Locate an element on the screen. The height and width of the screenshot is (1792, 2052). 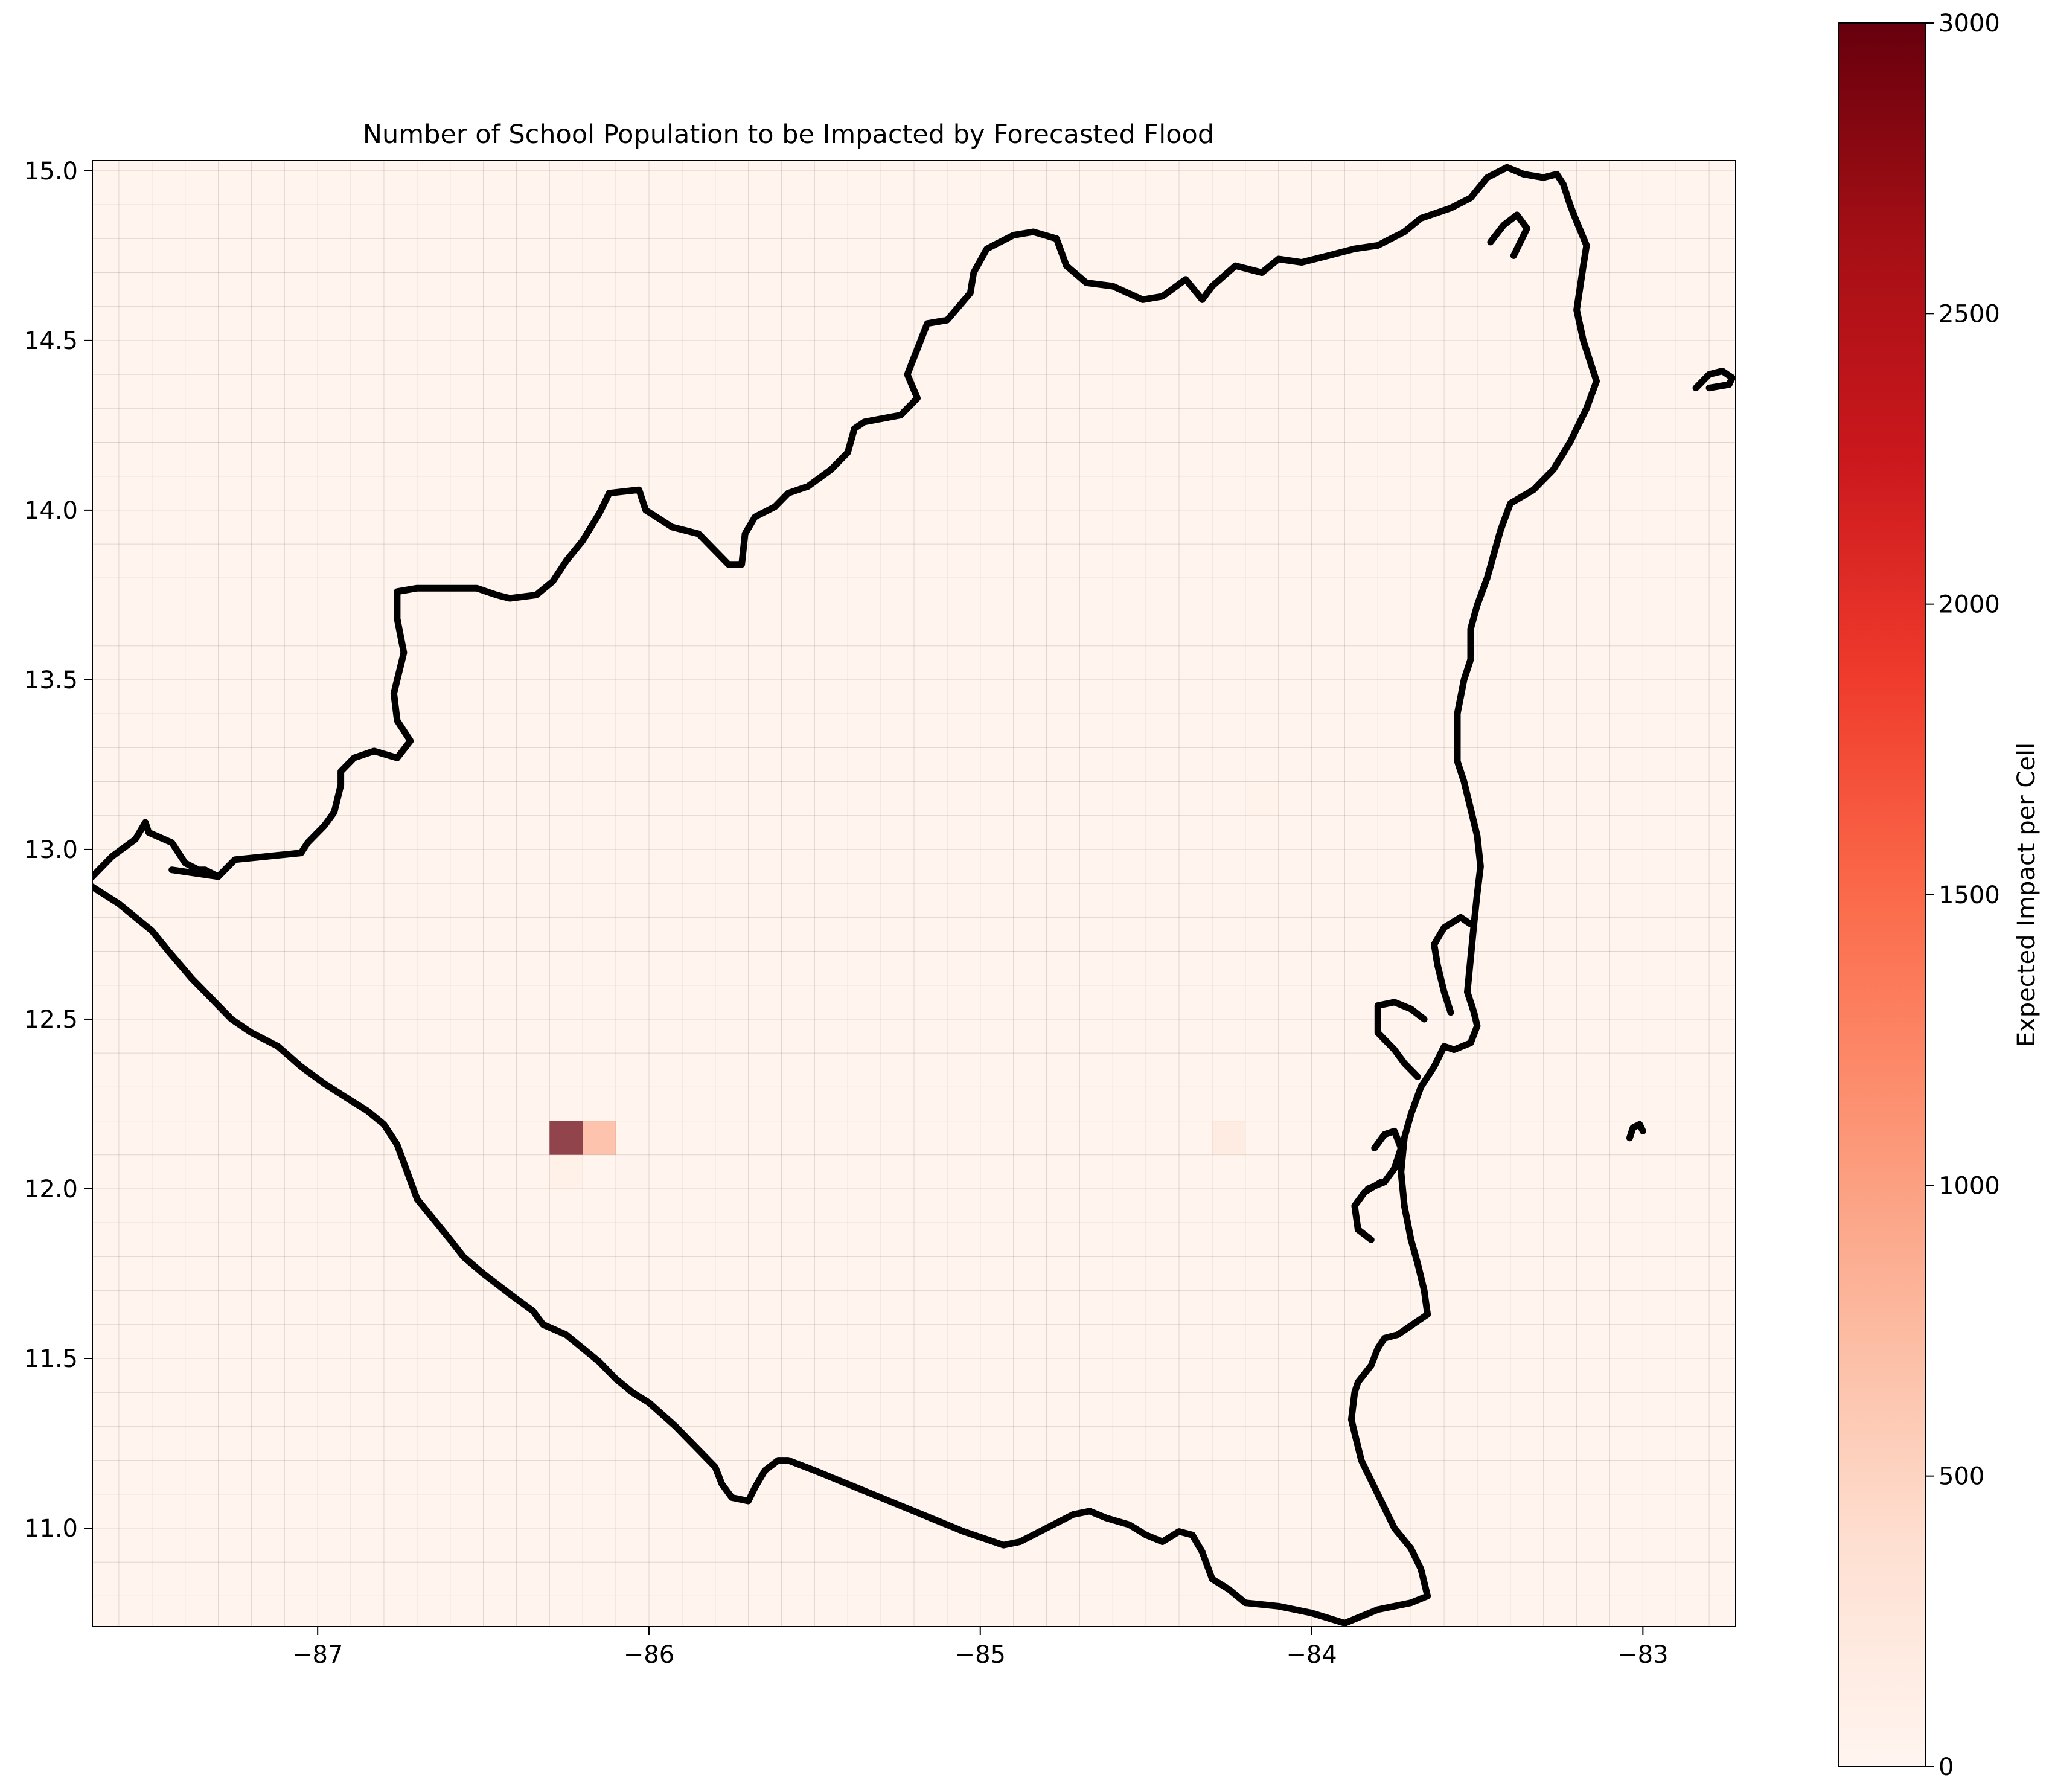
y-tick-label: 11.5 is located at coordinates (51, 1359).